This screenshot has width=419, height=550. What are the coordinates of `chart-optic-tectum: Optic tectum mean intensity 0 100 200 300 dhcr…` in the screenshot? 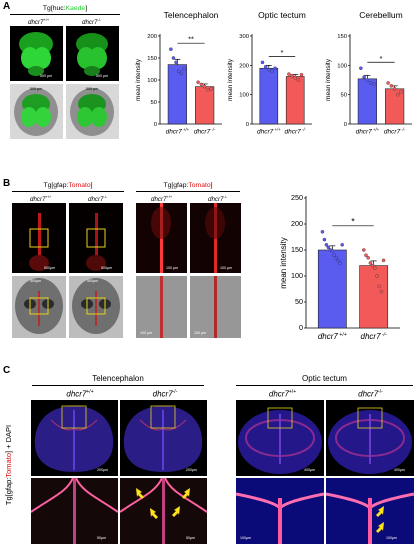 It's located at (269, 73).